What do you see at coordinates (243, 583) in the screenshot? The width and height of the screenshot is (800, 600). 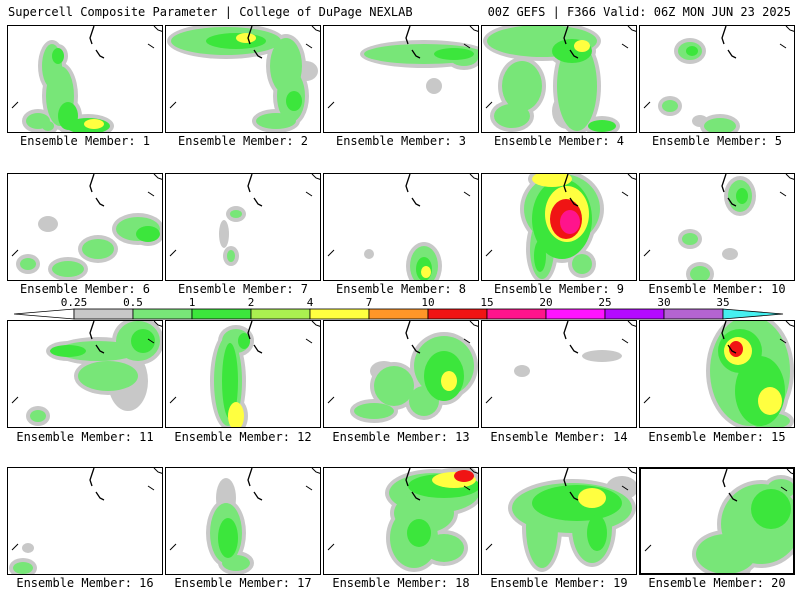 I see `ensemble-member-label: Ensemble Member: 17` at bounding box center [243, 583].